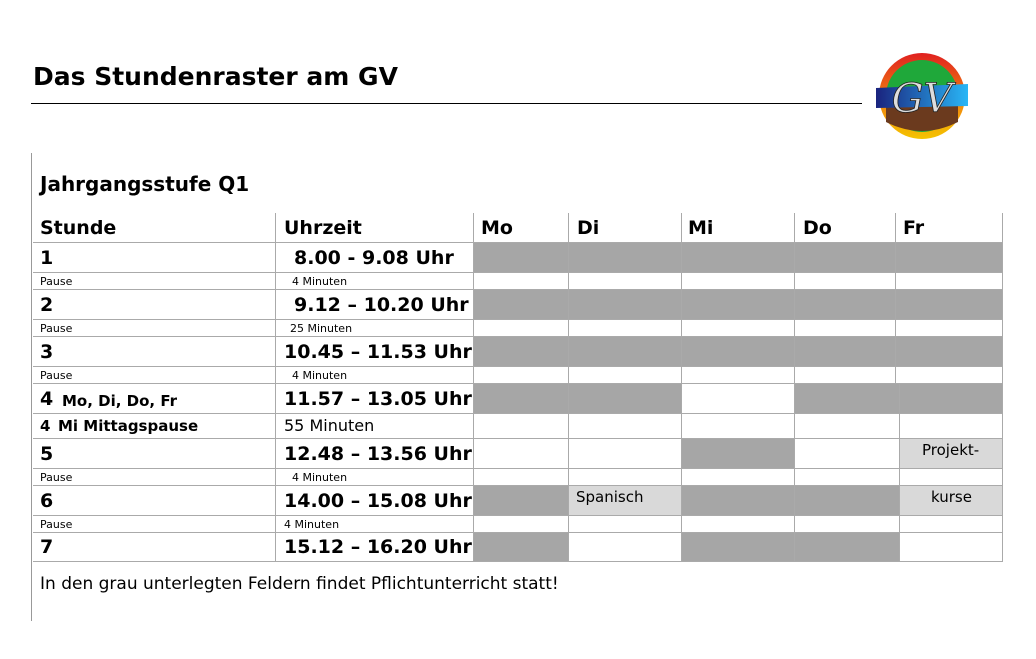 The image size is (1036, 659). I want to click on period-label: 5, so click(47, 454).